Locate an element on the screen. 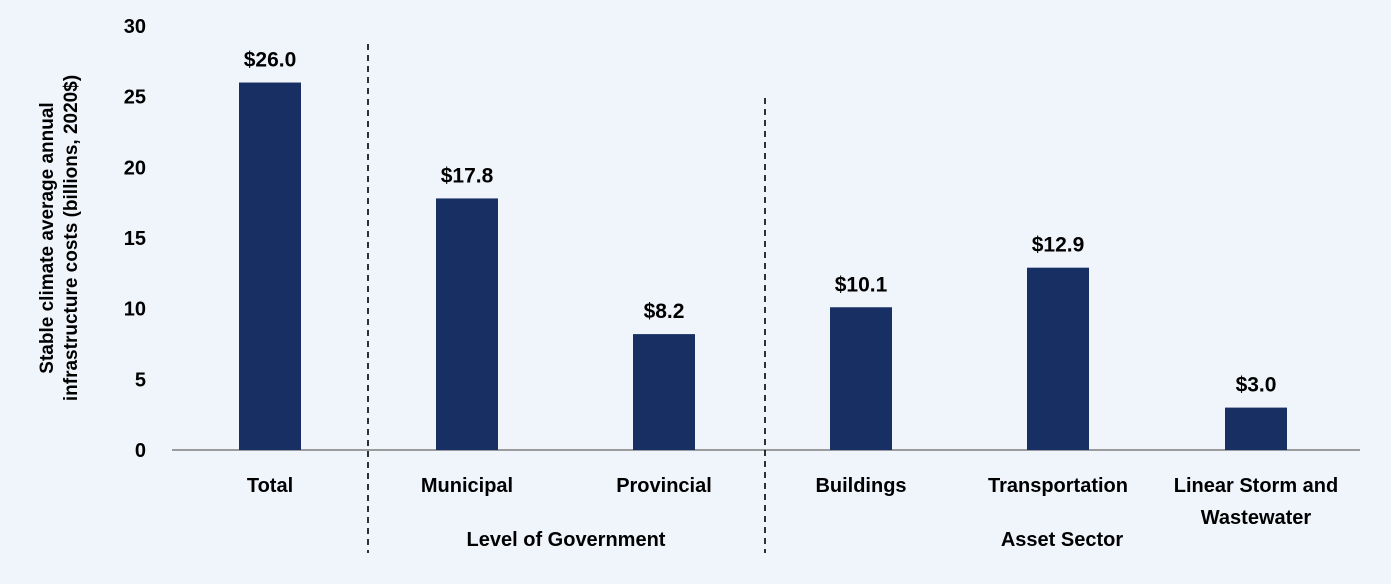  category-label: Linear Storm and is located at coordinates (1256, 486).